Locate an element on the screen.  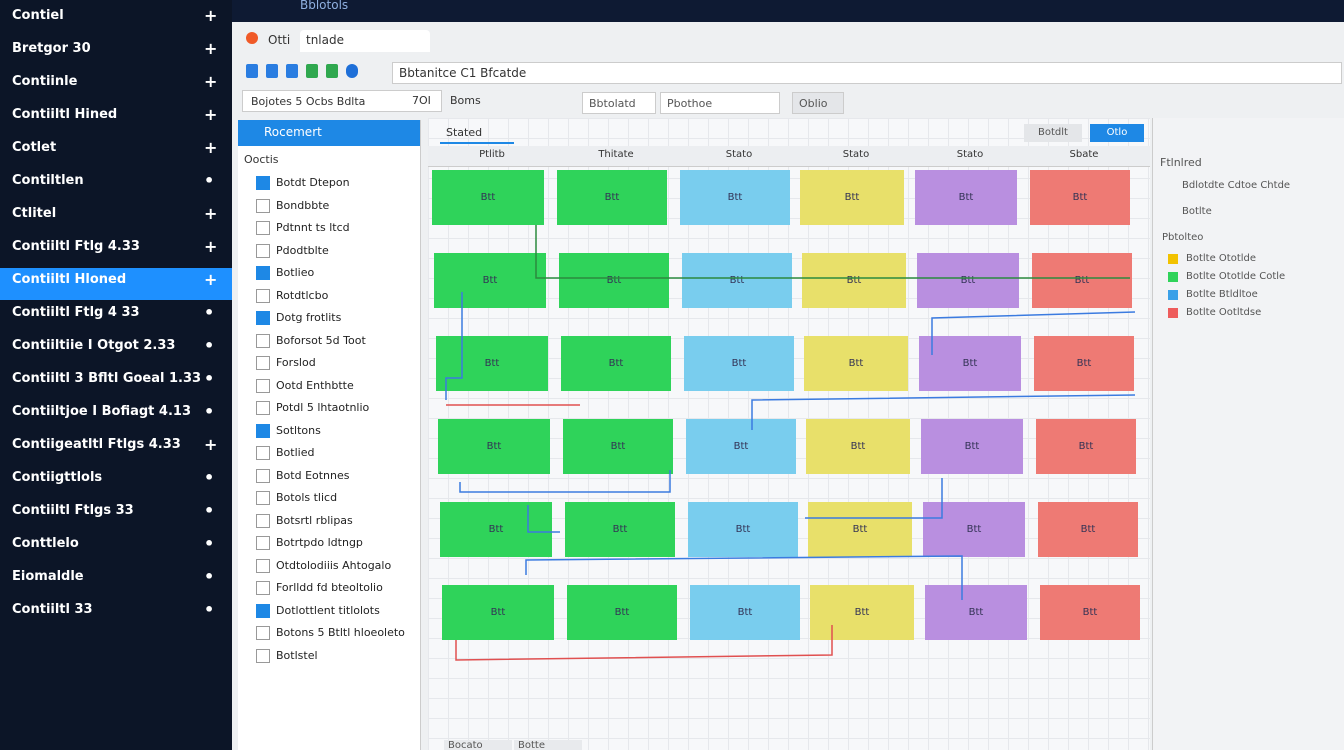
bottom-tab: Bocato is located at coordinates (478, 745).